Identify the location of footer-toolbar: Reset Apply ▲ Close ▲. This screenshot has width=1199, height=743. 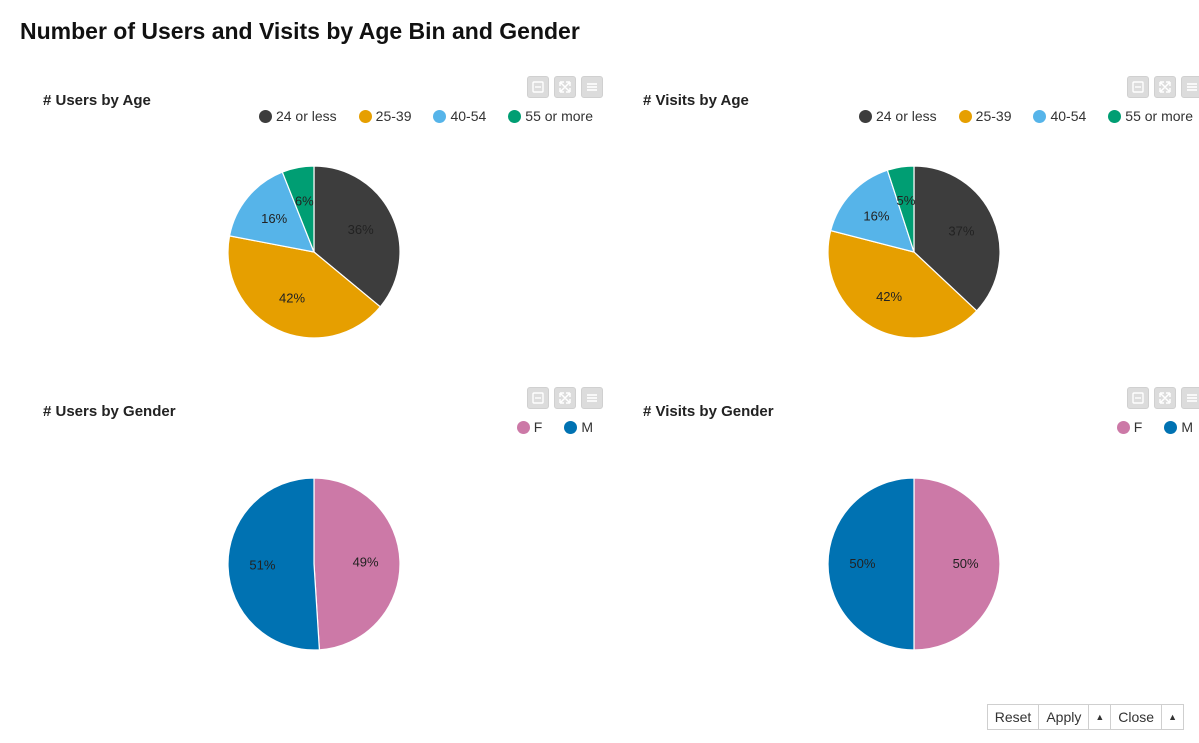
(1085, 717).